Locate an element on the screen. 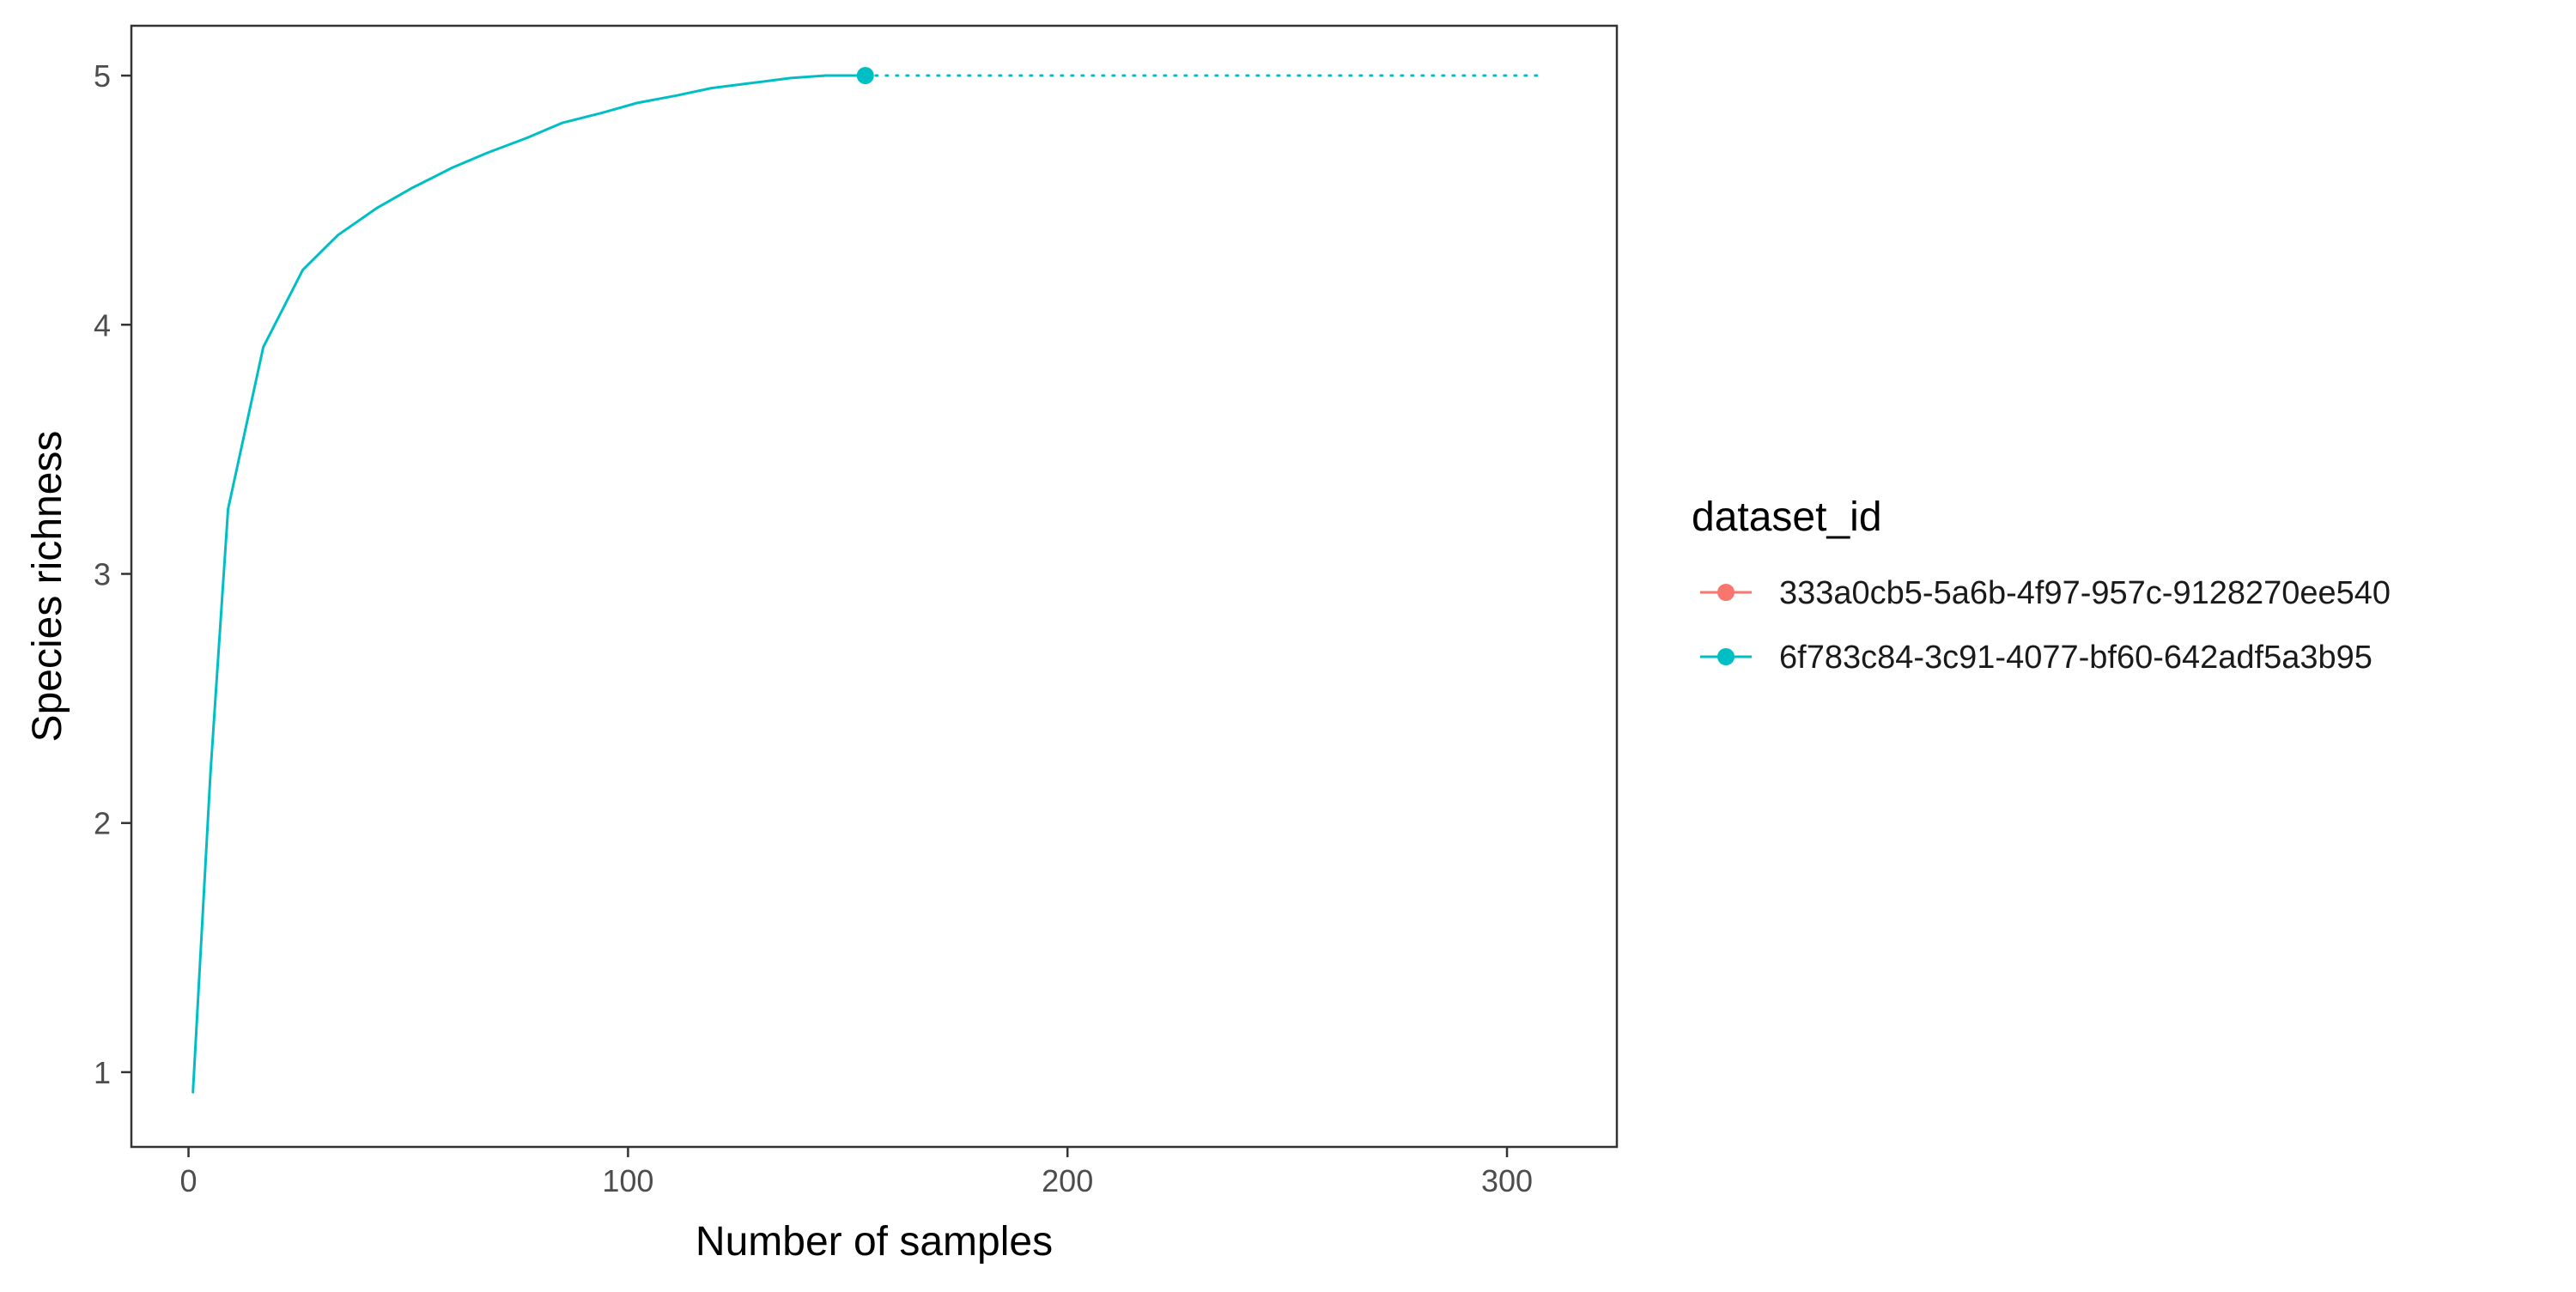 The width and height of the screenshot is (2576, 1292). observed-point is located at coordinates (865, 76).